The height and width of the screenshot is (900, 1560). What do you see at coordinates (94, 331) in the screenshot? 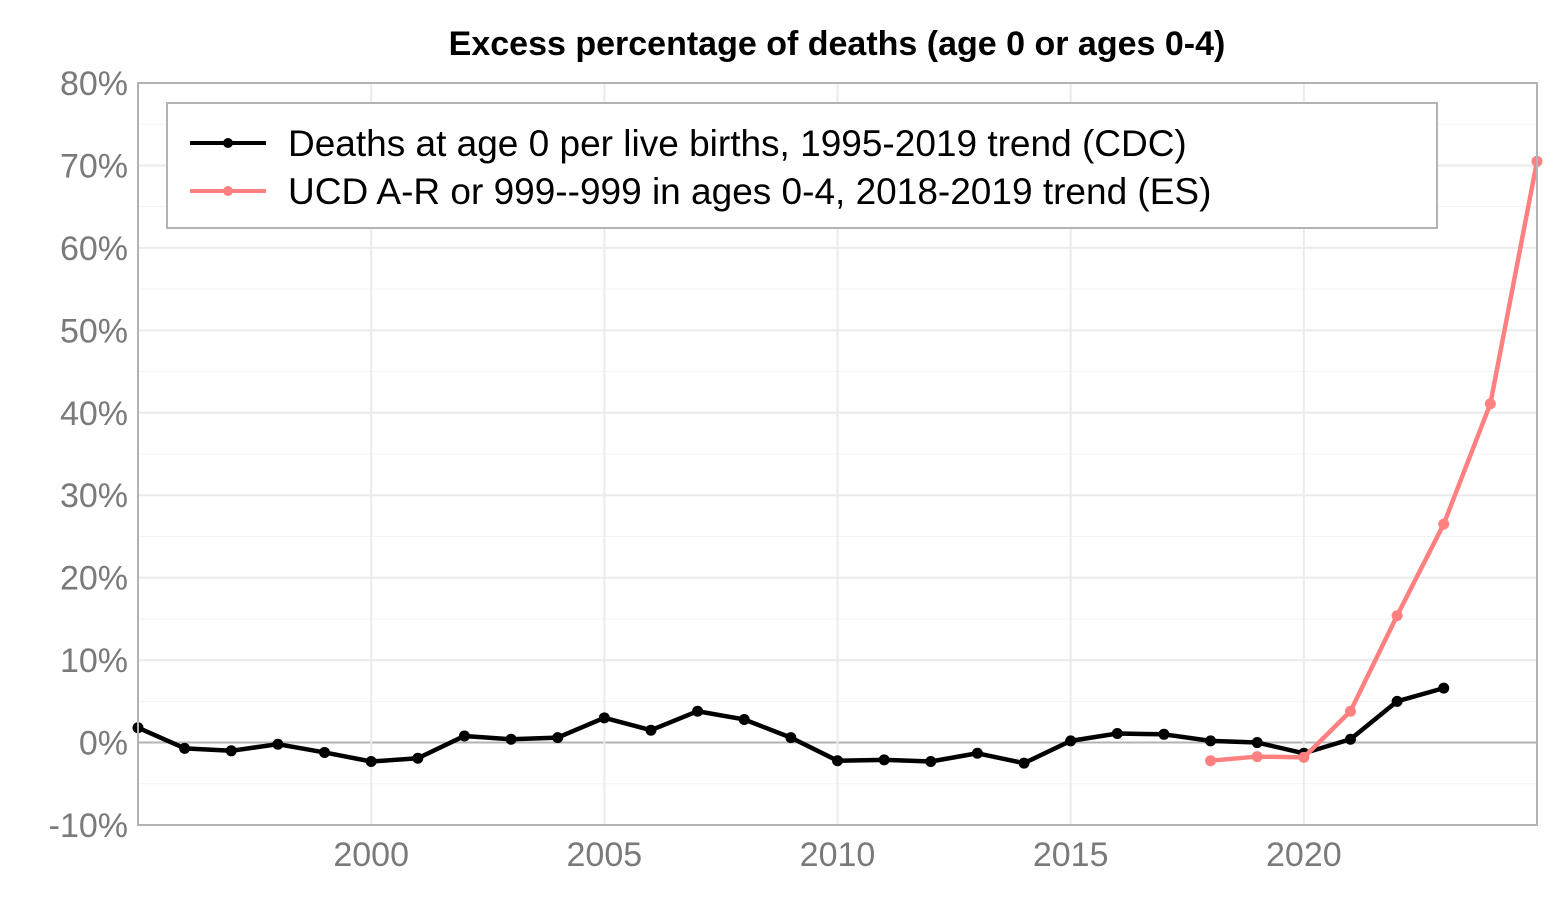
I see `y-tick-label: 50%` at bounding box center [94, 331].